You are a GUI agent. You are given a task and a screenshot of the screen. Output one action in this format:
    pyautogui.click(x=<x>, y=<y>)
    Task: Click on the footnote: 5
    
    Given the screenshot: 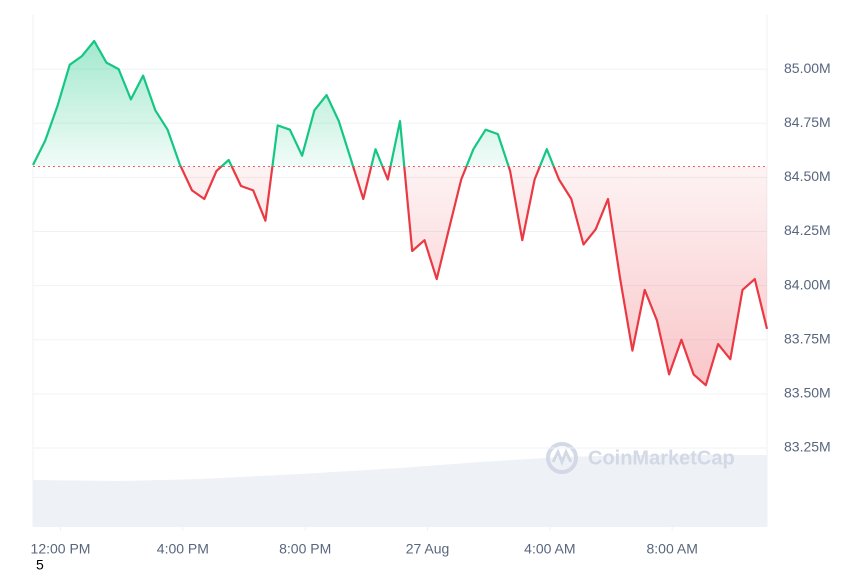 What is the action you would take?
    pyautogui.click(x=40, y=565)
    